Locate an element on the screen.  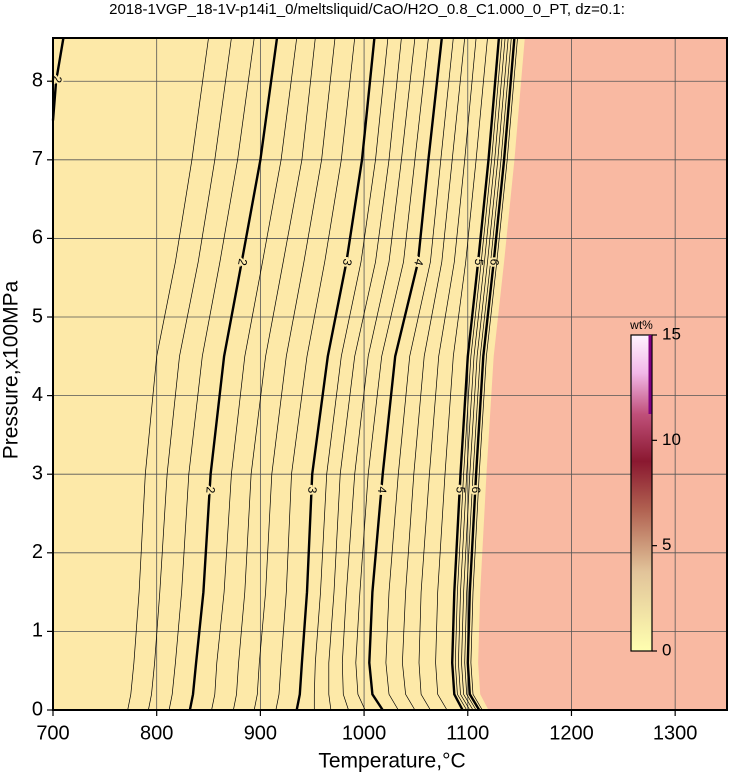
y-tick-label: 6 is located at coordinates (37, 238).